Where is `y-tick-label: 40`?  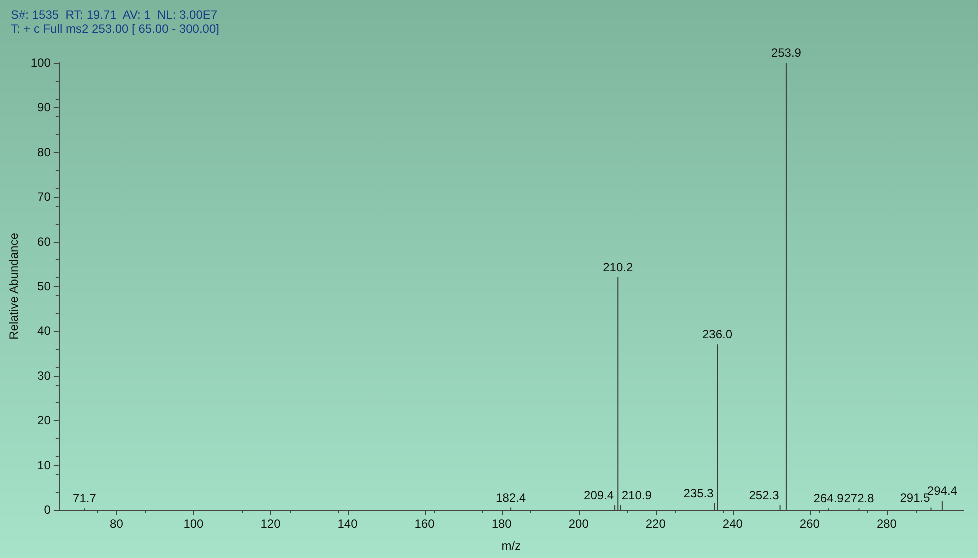 y-tick-label: 40 is located at coordinates (45, 331).